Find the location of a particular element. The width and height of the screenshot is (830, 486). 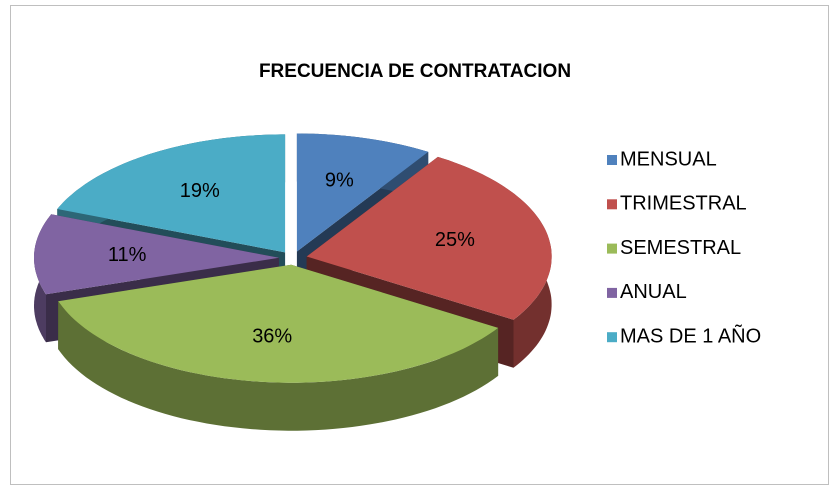

legend-label: ANUAL is located at coordinates (653, 292).